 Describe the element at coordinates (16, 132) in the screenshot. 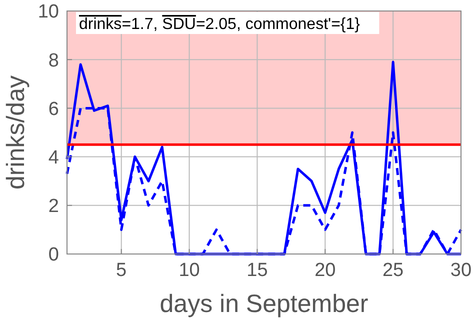

I see `y-axis-title: drinks/day` at that location.